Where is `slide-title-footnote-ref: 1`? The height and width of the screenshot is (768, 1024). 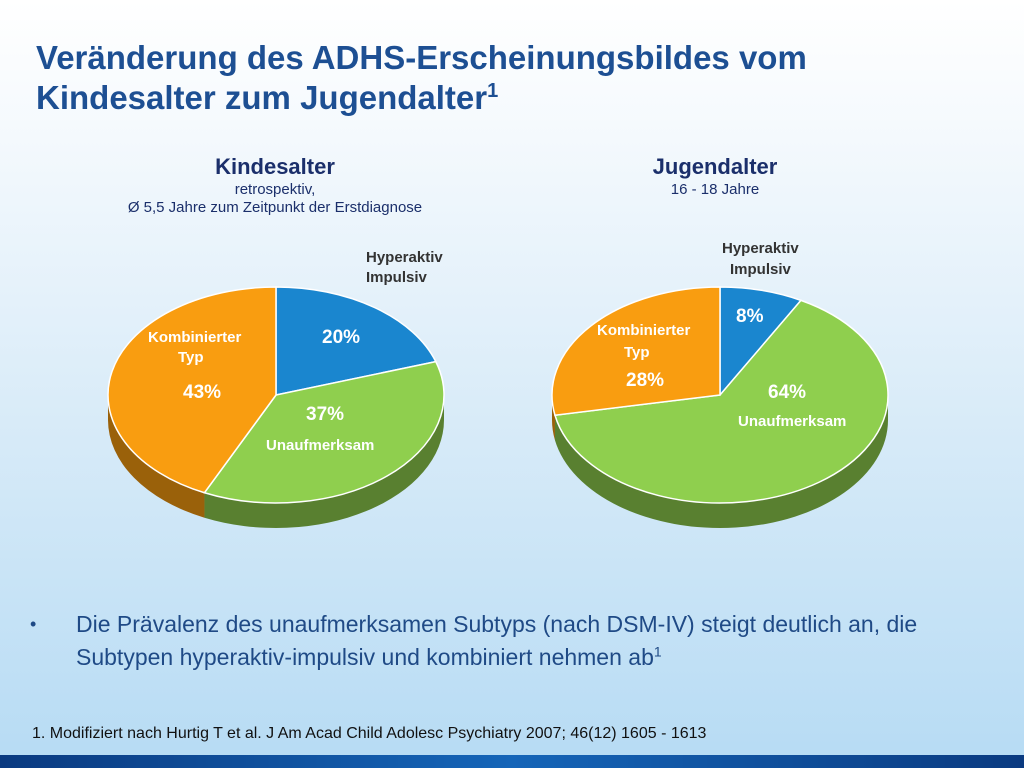
slide-title-footnote-ref: 1 is located at coordinates (493, 91).